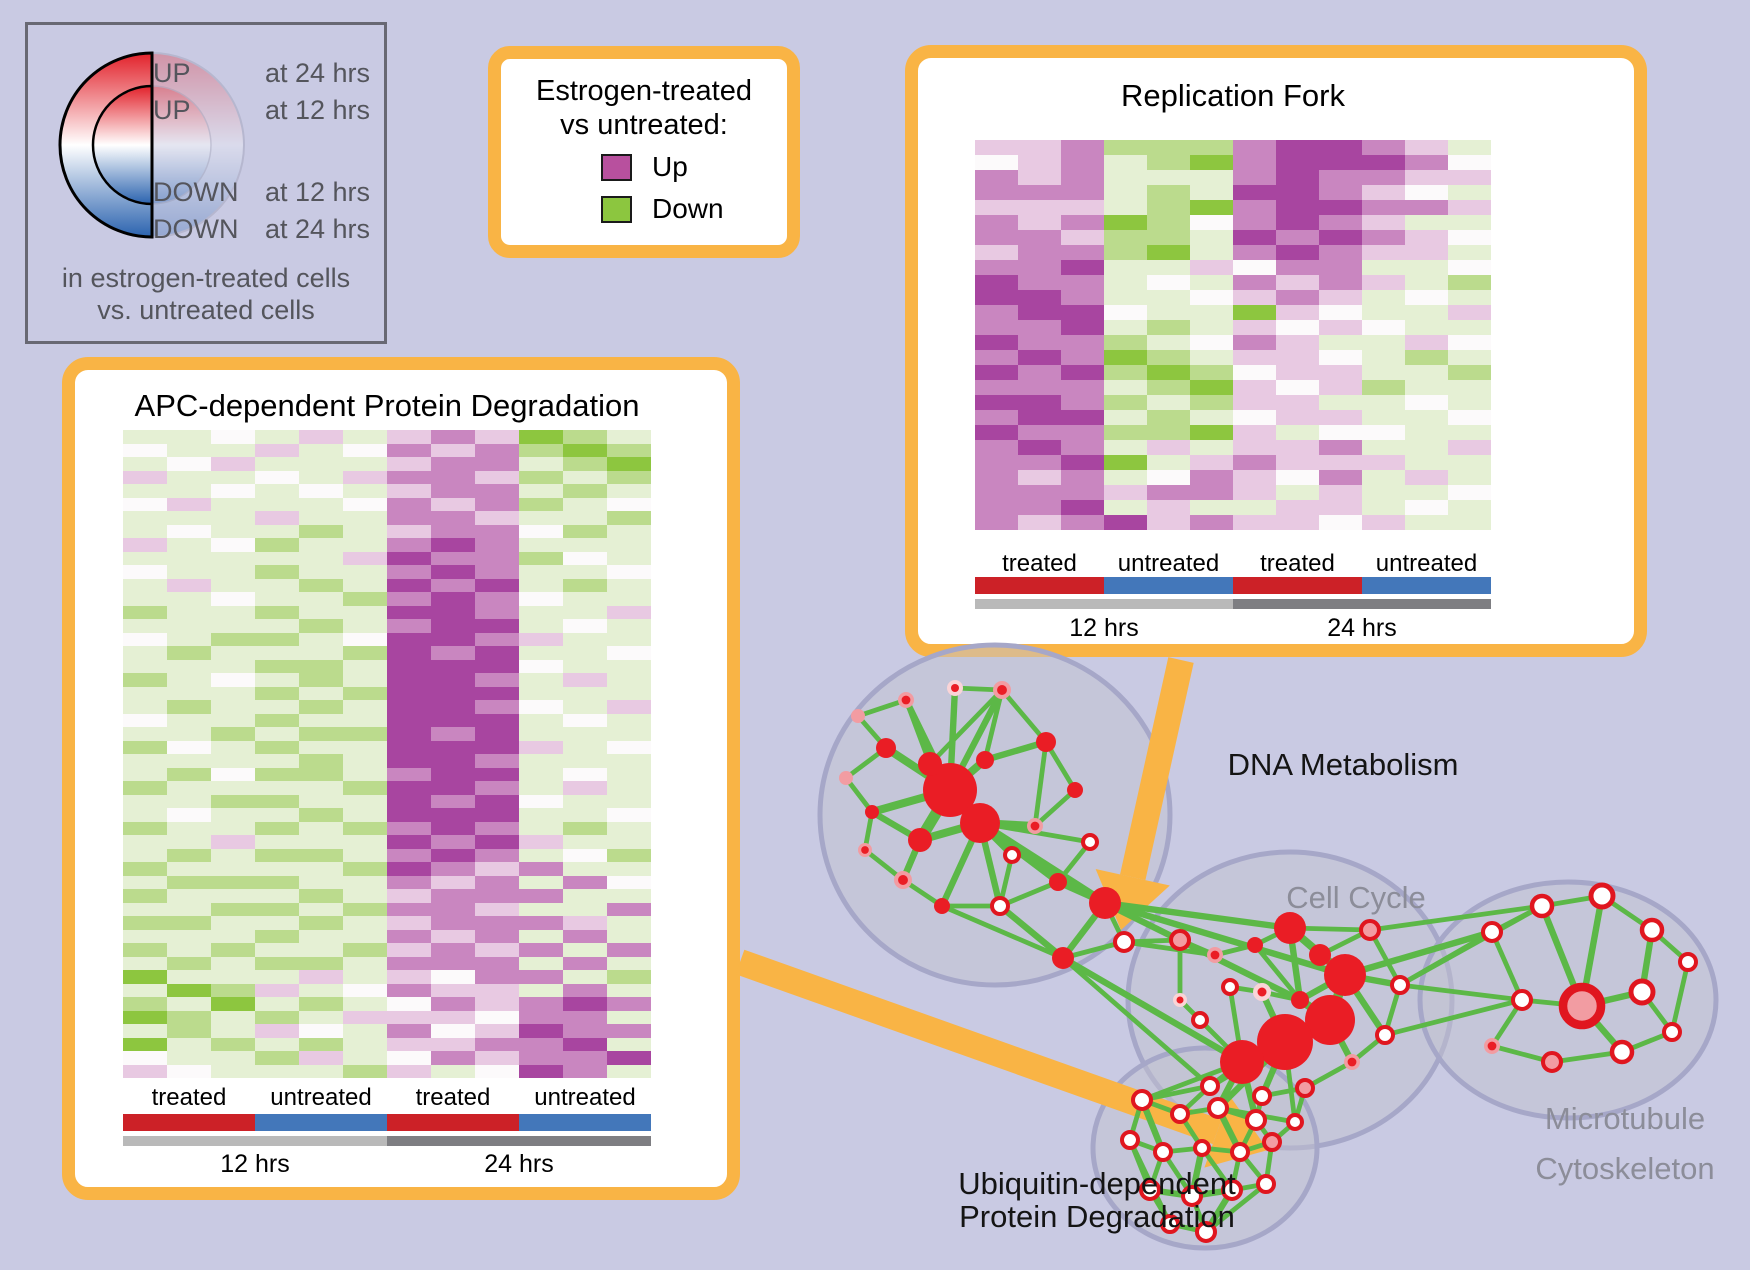 This screenshot has height=1279, width=1750. I want to click on legend-item-up: Up, so click(644, 166).